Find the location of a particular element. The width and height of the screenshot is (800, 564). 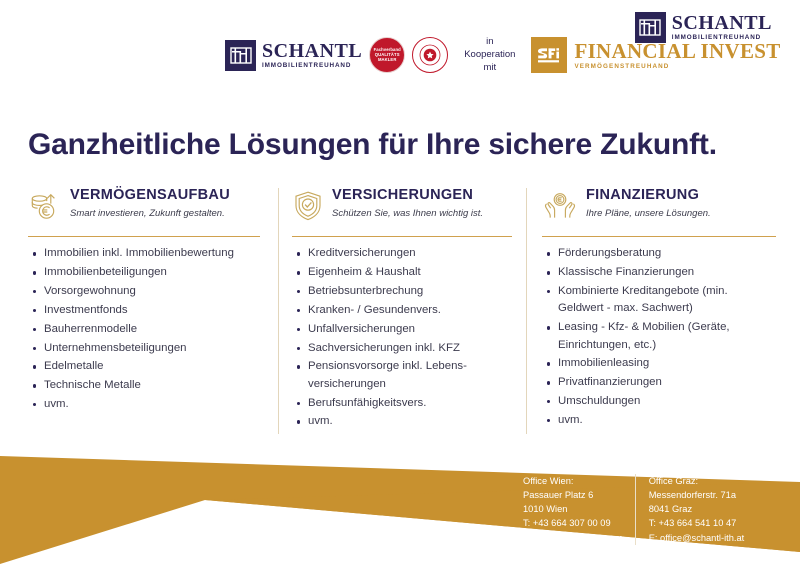

office-wien-street: Passauer Platz 6 is located at coordinates (558, 495).